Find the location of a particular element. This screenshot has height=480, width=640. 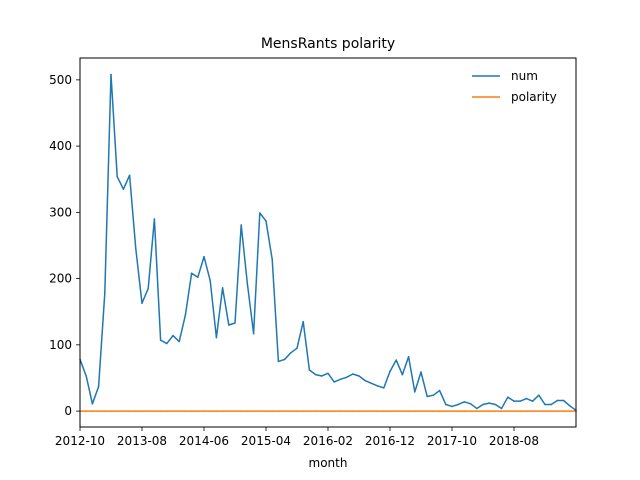

legend-label-num: num is located at coordinates (524, 76).